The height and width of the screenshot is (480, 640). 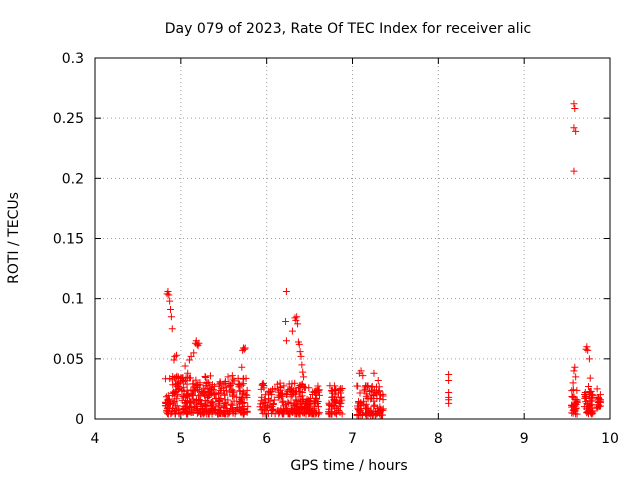 I want to click on y-tick-label: 0.25, so click(x=68, y=119).